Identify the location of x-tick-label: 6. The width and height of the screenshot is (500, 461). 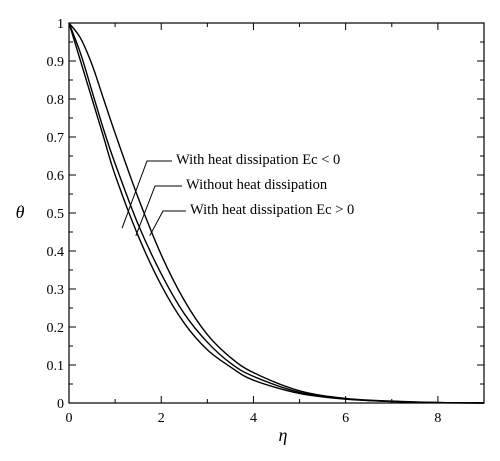
(345, 418).